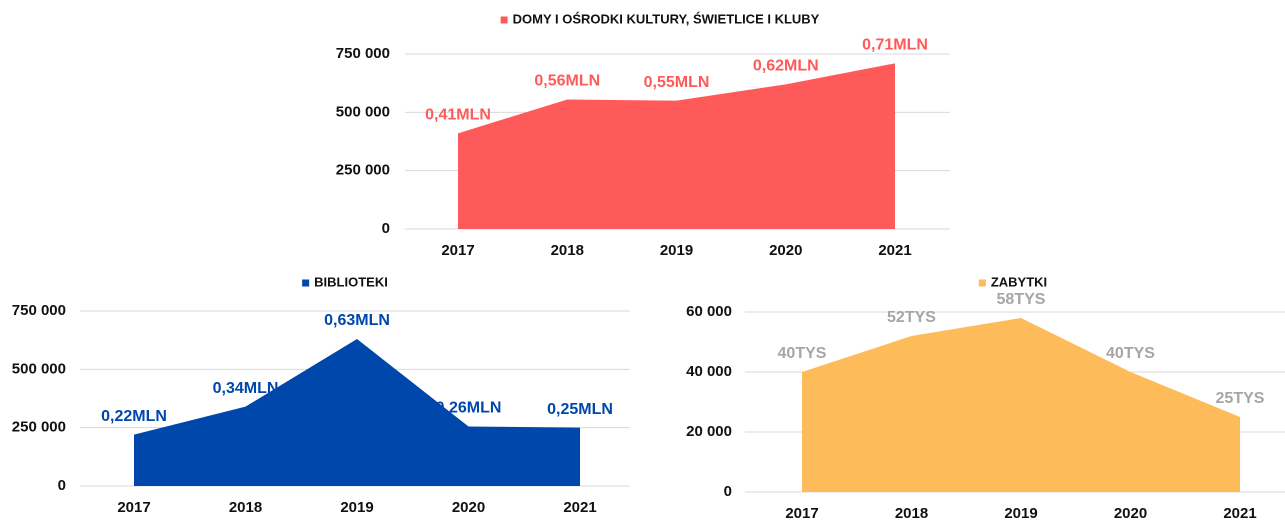  What do you see at coordinates (246, 388) in the screenshot?
I see `data-label: 0,34MLN` at bounding box center [246, 388].